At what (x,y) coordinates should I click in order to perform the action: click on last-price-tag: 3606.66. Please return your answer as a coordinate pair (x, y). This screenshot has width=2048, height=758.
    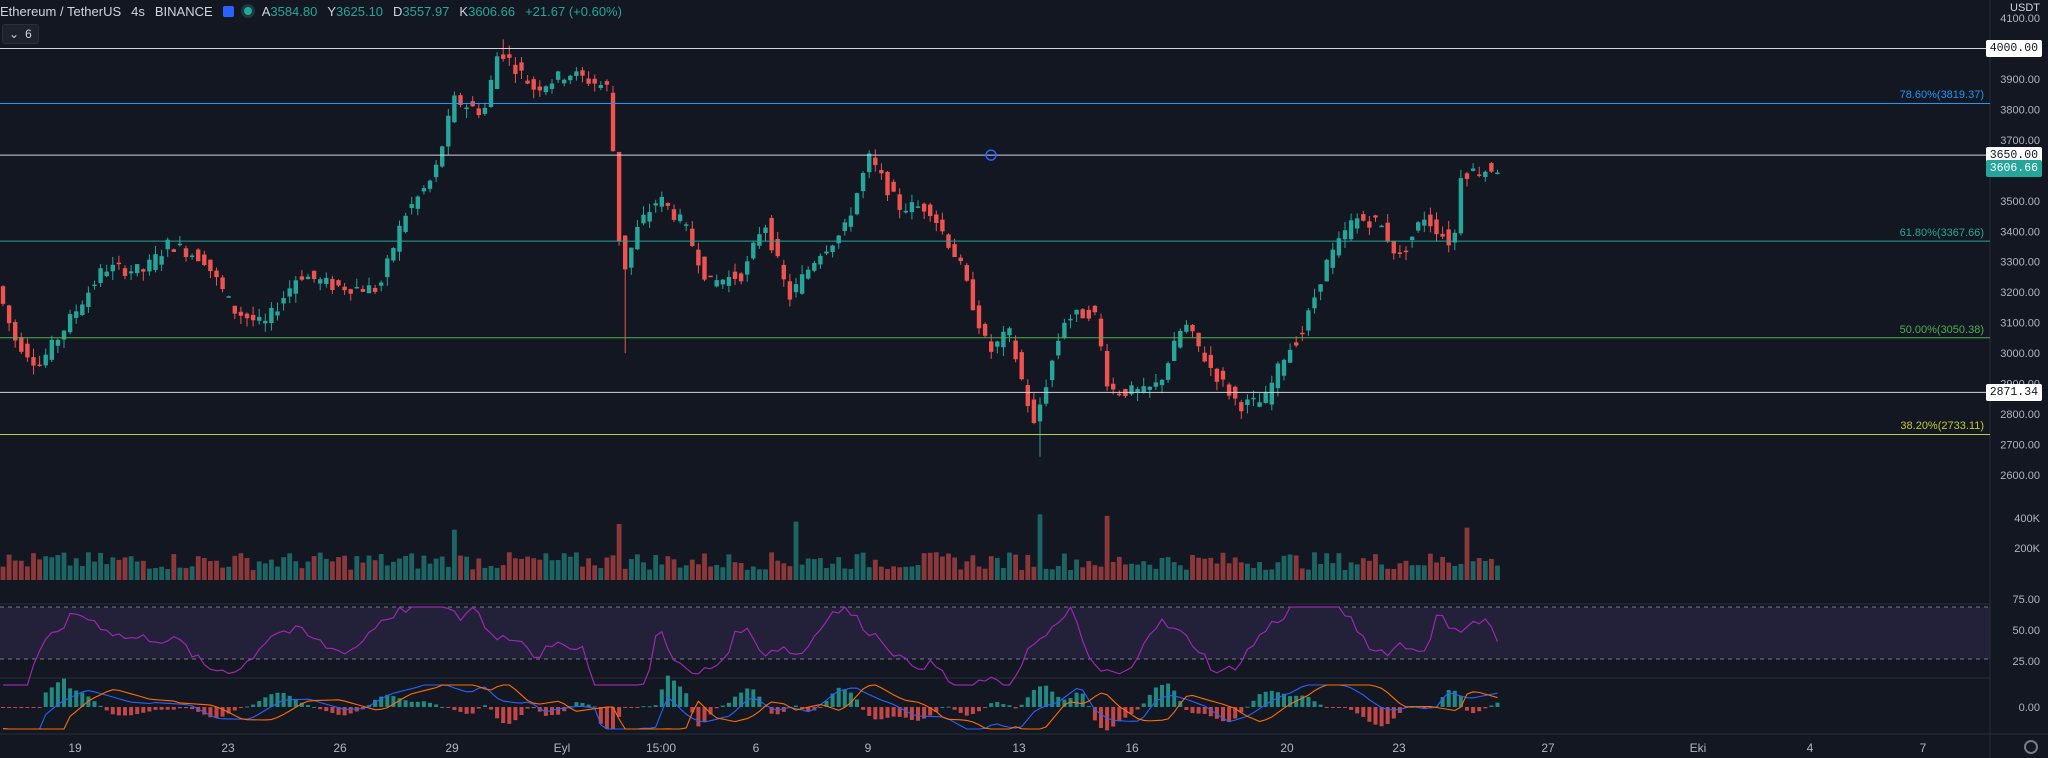
    Looking at the image, I should click on (2013, 169).